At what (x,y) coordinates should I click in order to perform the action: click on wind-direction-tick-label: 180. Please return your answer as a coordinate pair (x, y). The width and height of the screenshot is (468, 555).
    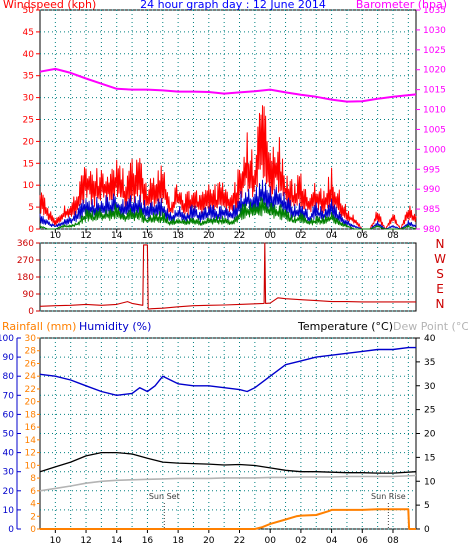
    Looking at the image, I should click on (25, 278).